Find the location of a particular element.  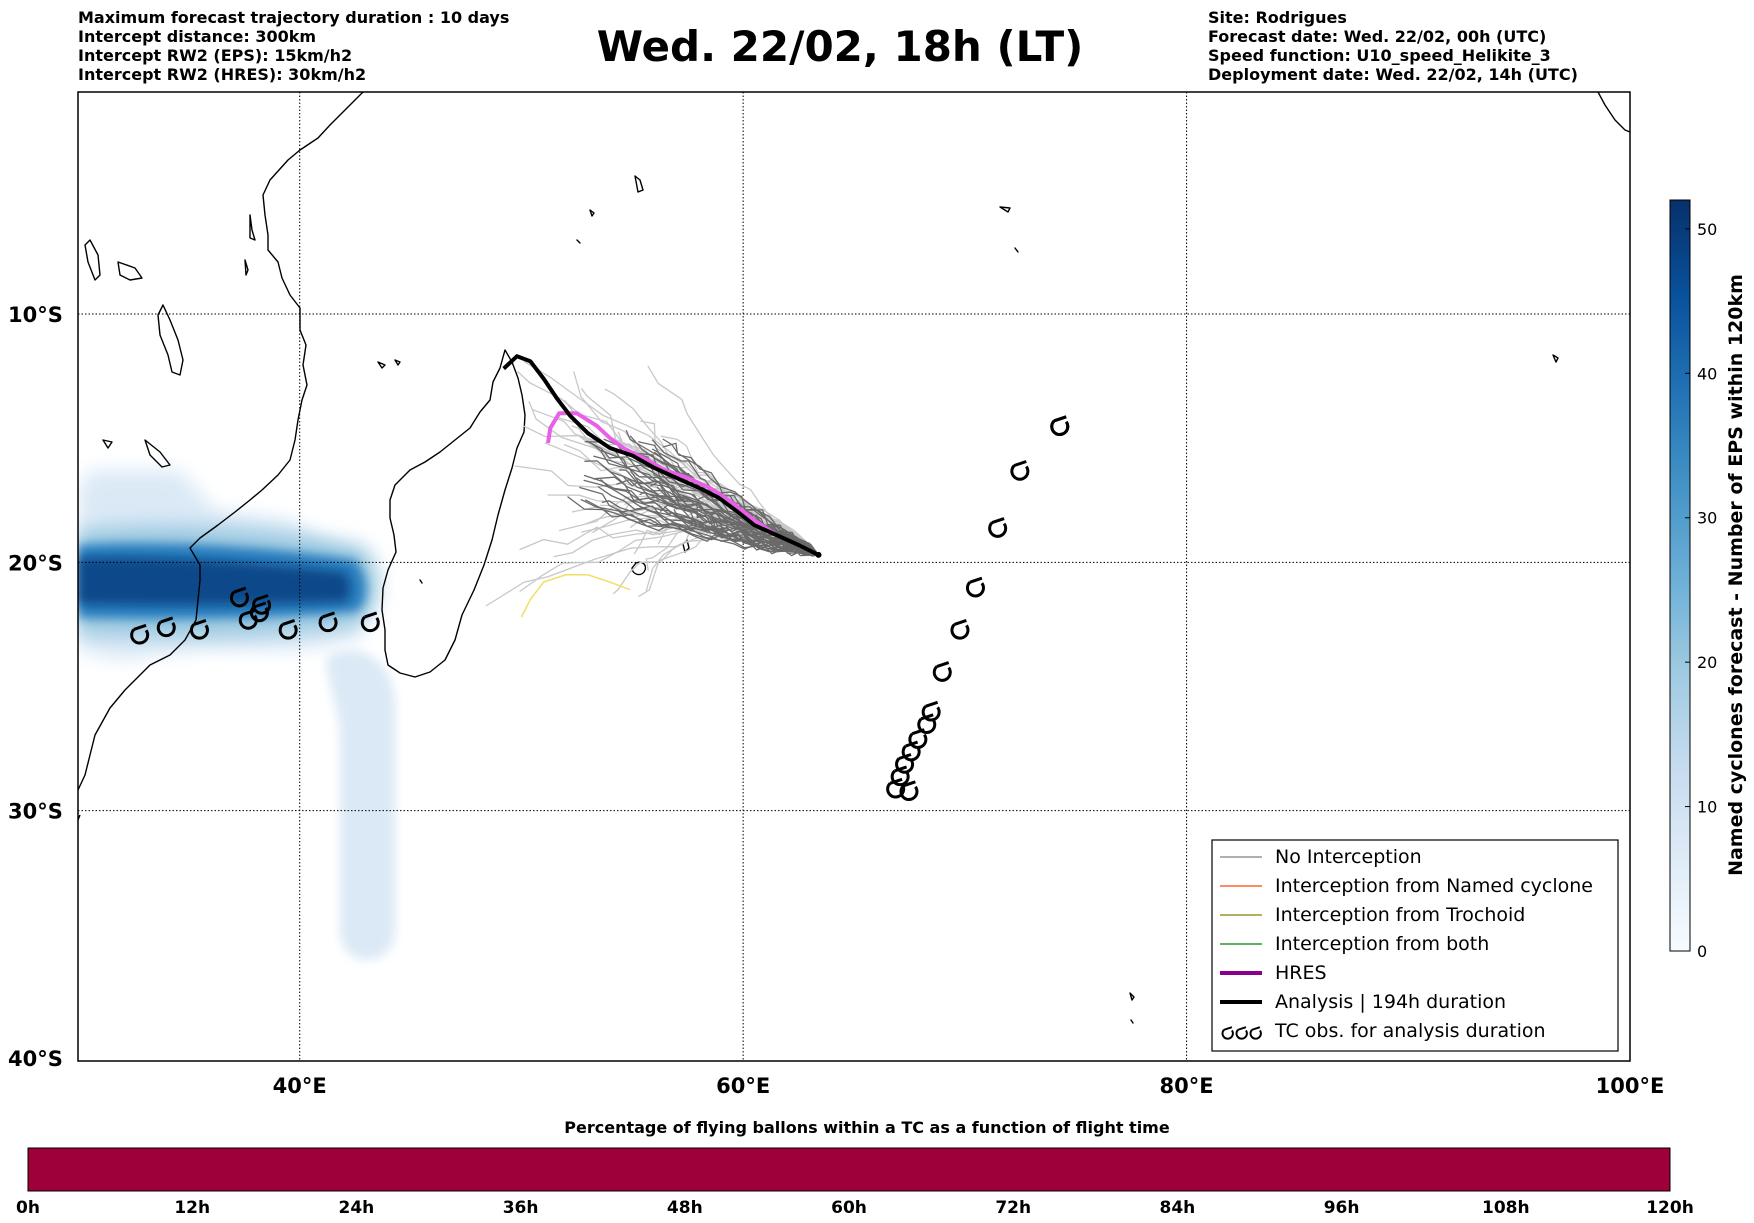

lake-kariba is located at coordinates (157, 453).